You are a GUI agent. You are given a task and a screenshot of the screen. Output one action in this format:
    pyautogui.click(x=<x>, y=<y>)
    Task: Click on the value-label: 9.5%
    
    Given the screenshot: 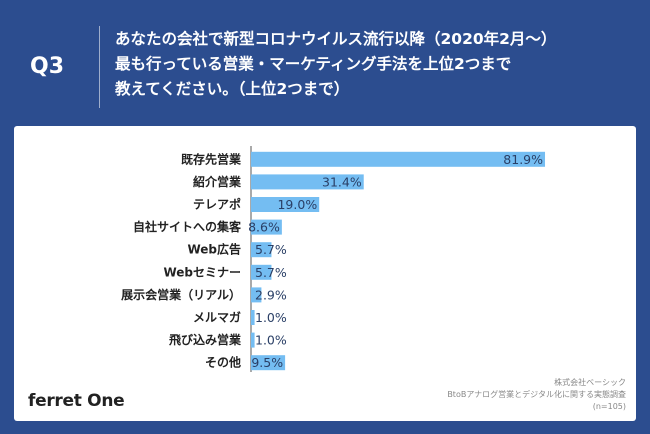 What is the action you would take?
    pyautogui.click(x=267, y=362)
    